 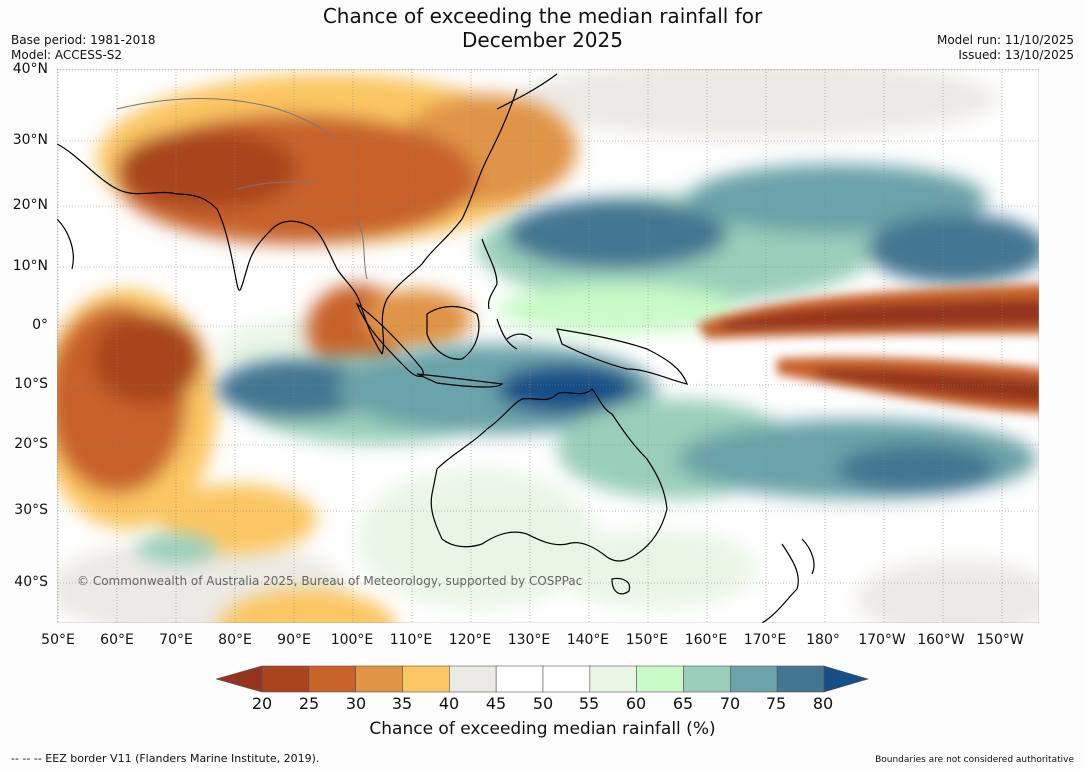 What do you see at coordinates (1005, 40) in the screenshot?
I see `model-run: Model run: 11/10/2025` at bounding box center [1005, 40].